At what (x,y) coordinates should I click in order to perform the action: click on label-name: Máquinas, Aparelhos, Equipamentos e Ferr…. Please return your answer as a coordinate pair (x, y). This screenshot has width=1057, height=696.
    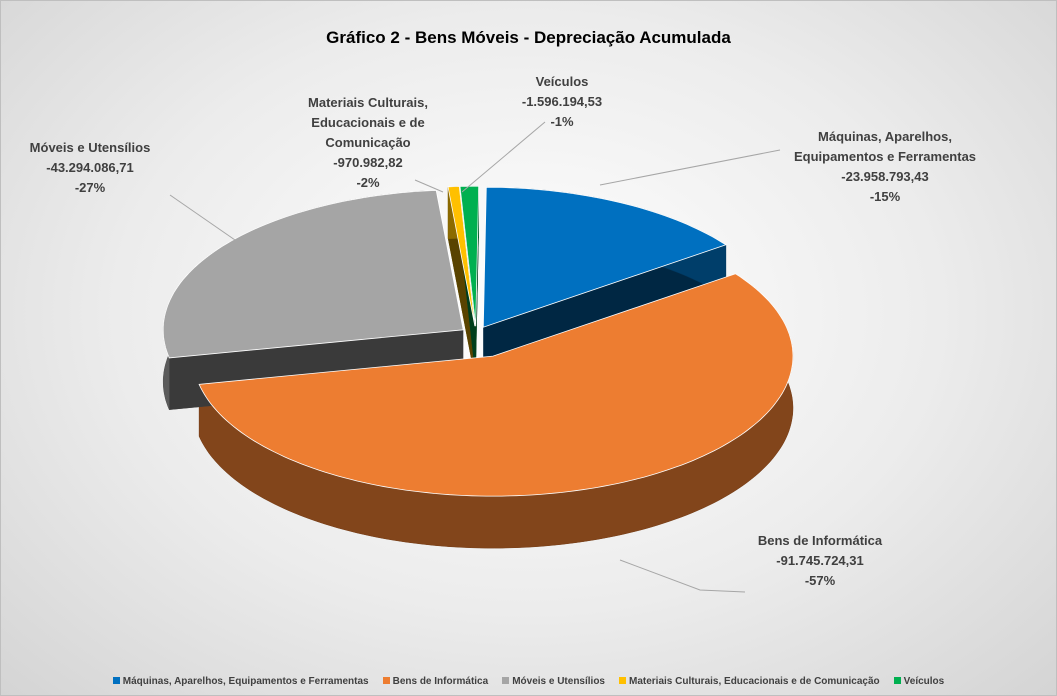
    Looking at the image, I should click on (885, 146).